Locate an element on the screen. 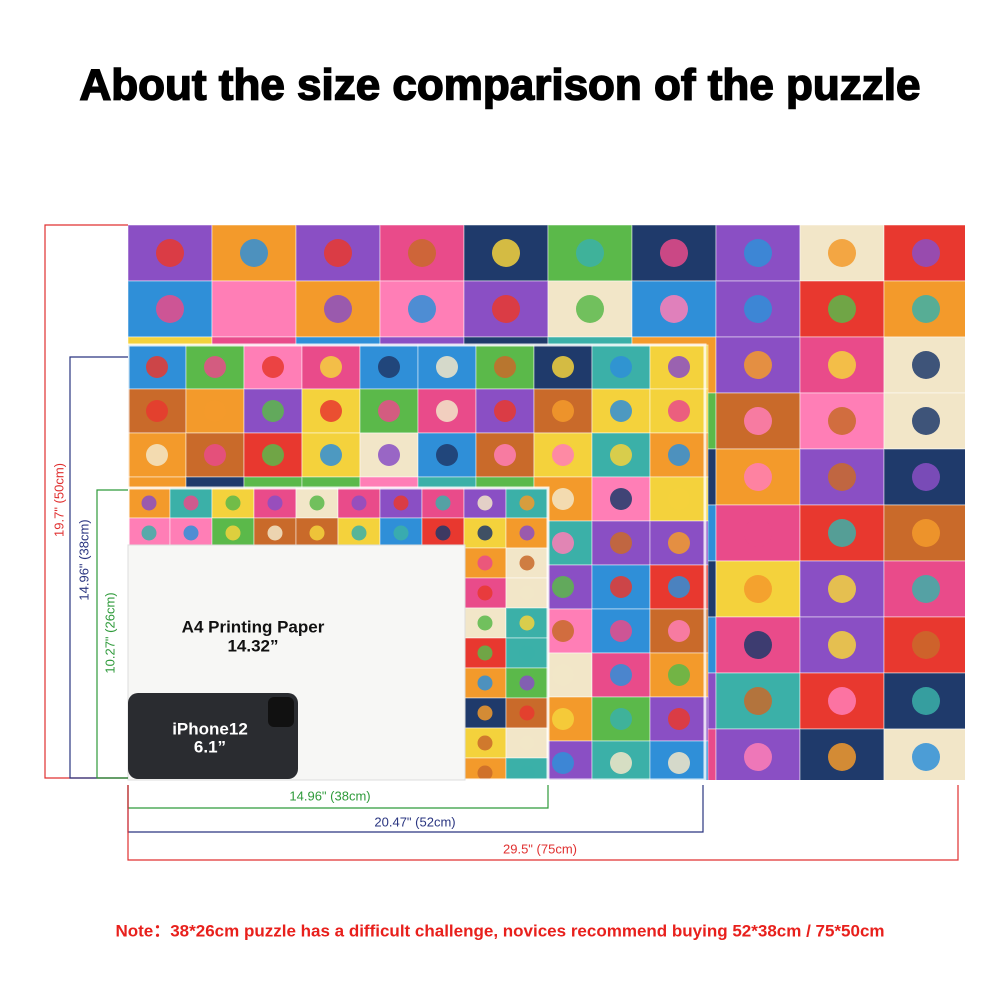 This screenshot has width=1000, height=1005. phone-label: iPhone12 is located at coordinates (210, 728).